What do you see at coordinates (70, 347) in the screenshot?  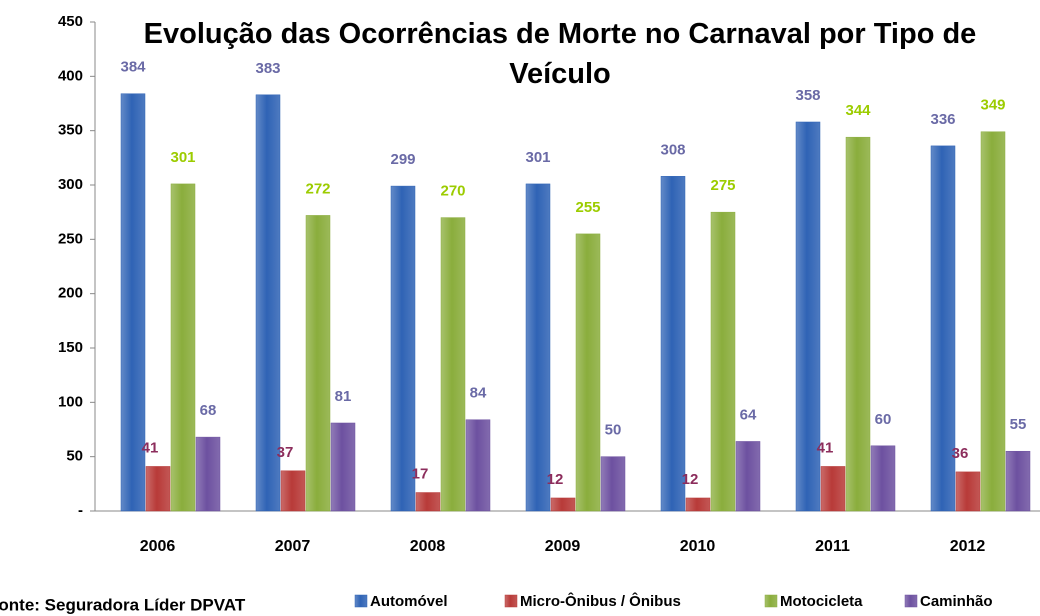 I see `y-tick-label: 150` at bounding box center [70, 347].